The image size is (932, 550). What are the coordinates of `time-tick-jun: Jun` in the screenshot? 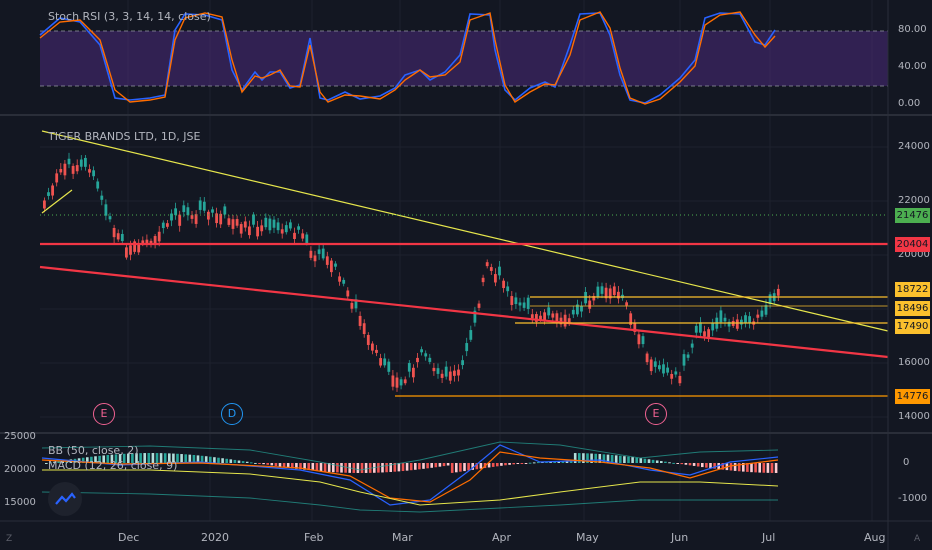 It's located at (680, 537).